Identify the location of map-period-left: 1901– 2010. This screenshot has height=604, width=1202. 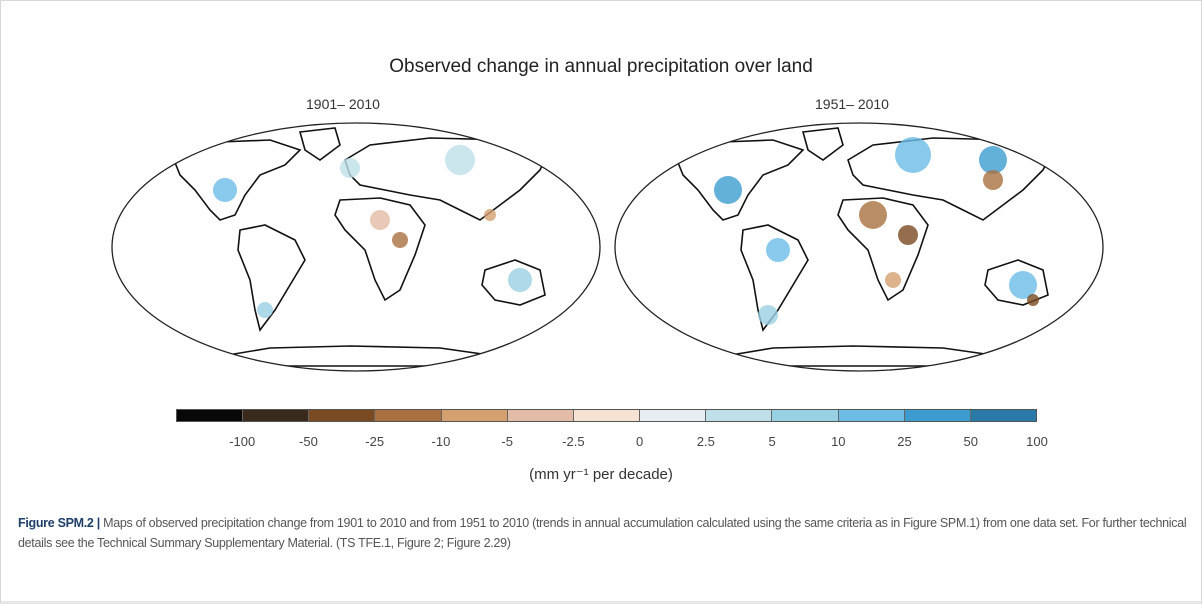
(343, 104).